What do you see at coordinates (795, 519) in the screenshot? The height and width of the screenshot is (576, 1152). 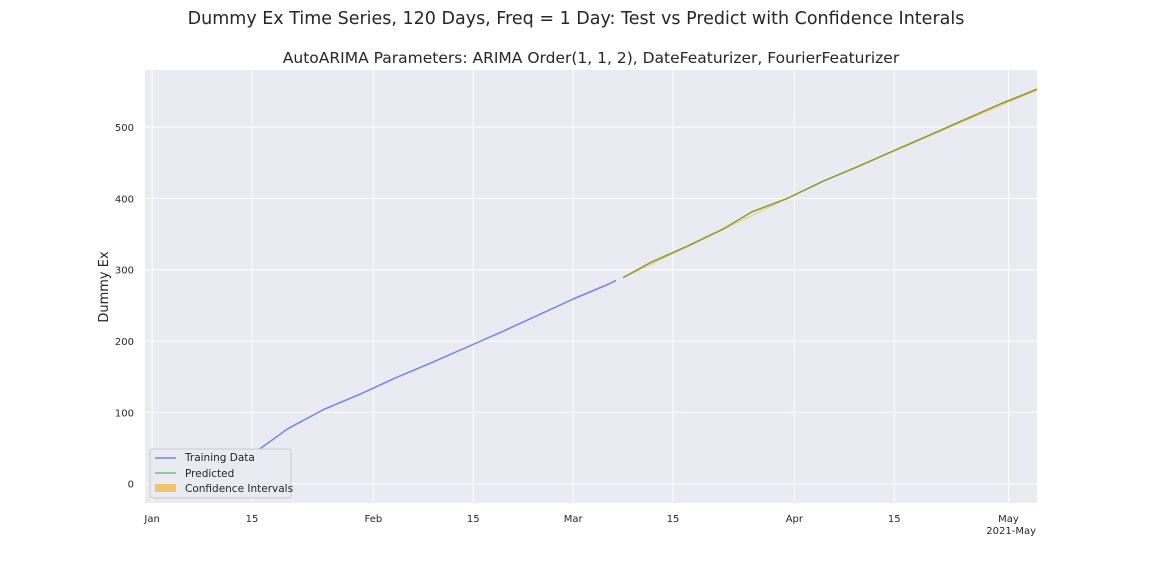 I see `x-tick-label: Apr` at bounding box center [795, 519].